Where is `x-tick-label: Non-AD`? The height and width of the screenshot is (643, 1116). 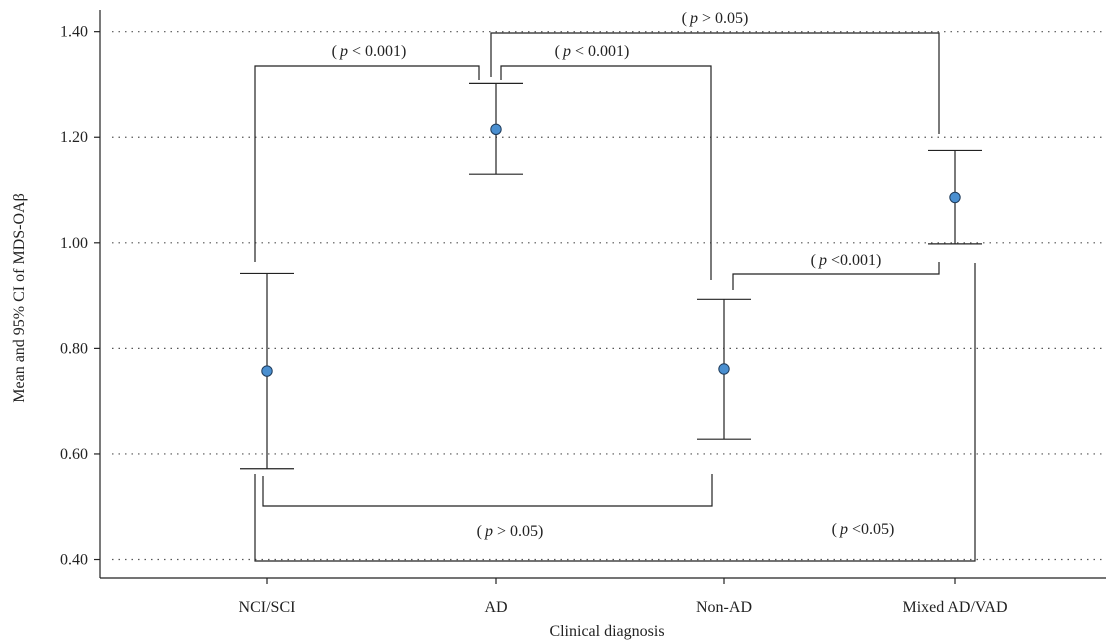 x-tick-label: Non-AD is located at coordinates (724, 607).